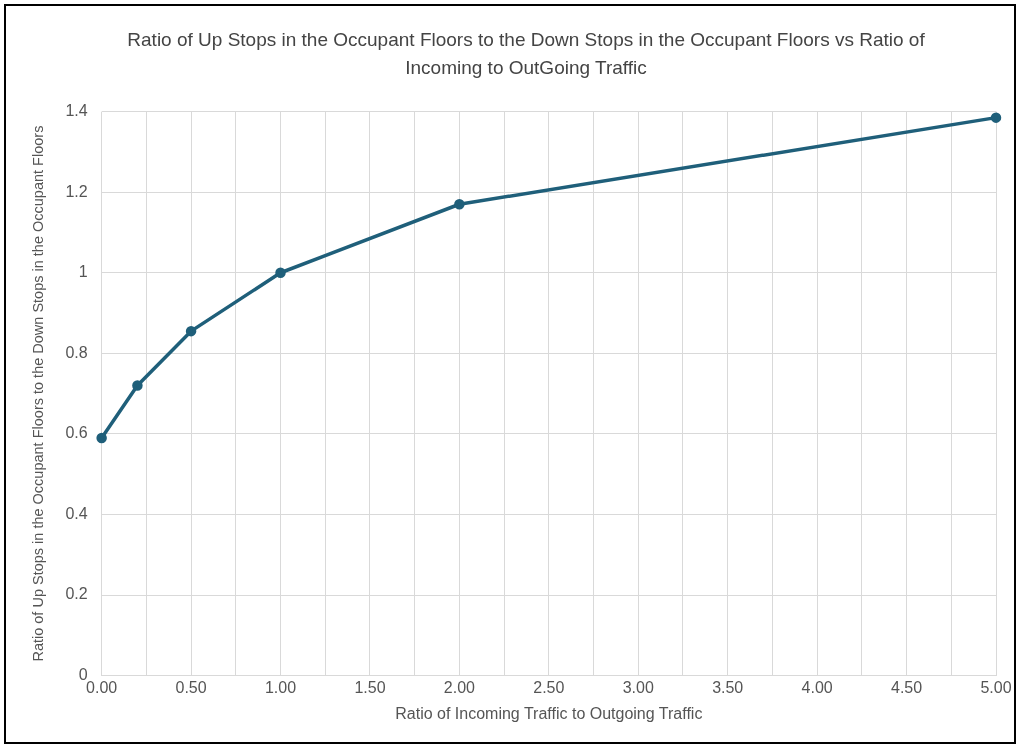 The image size is (1024, 751). Describe the element at coordinates (728, 687) in the screenshot. I see `x-tick-label: 3.50` at that location.